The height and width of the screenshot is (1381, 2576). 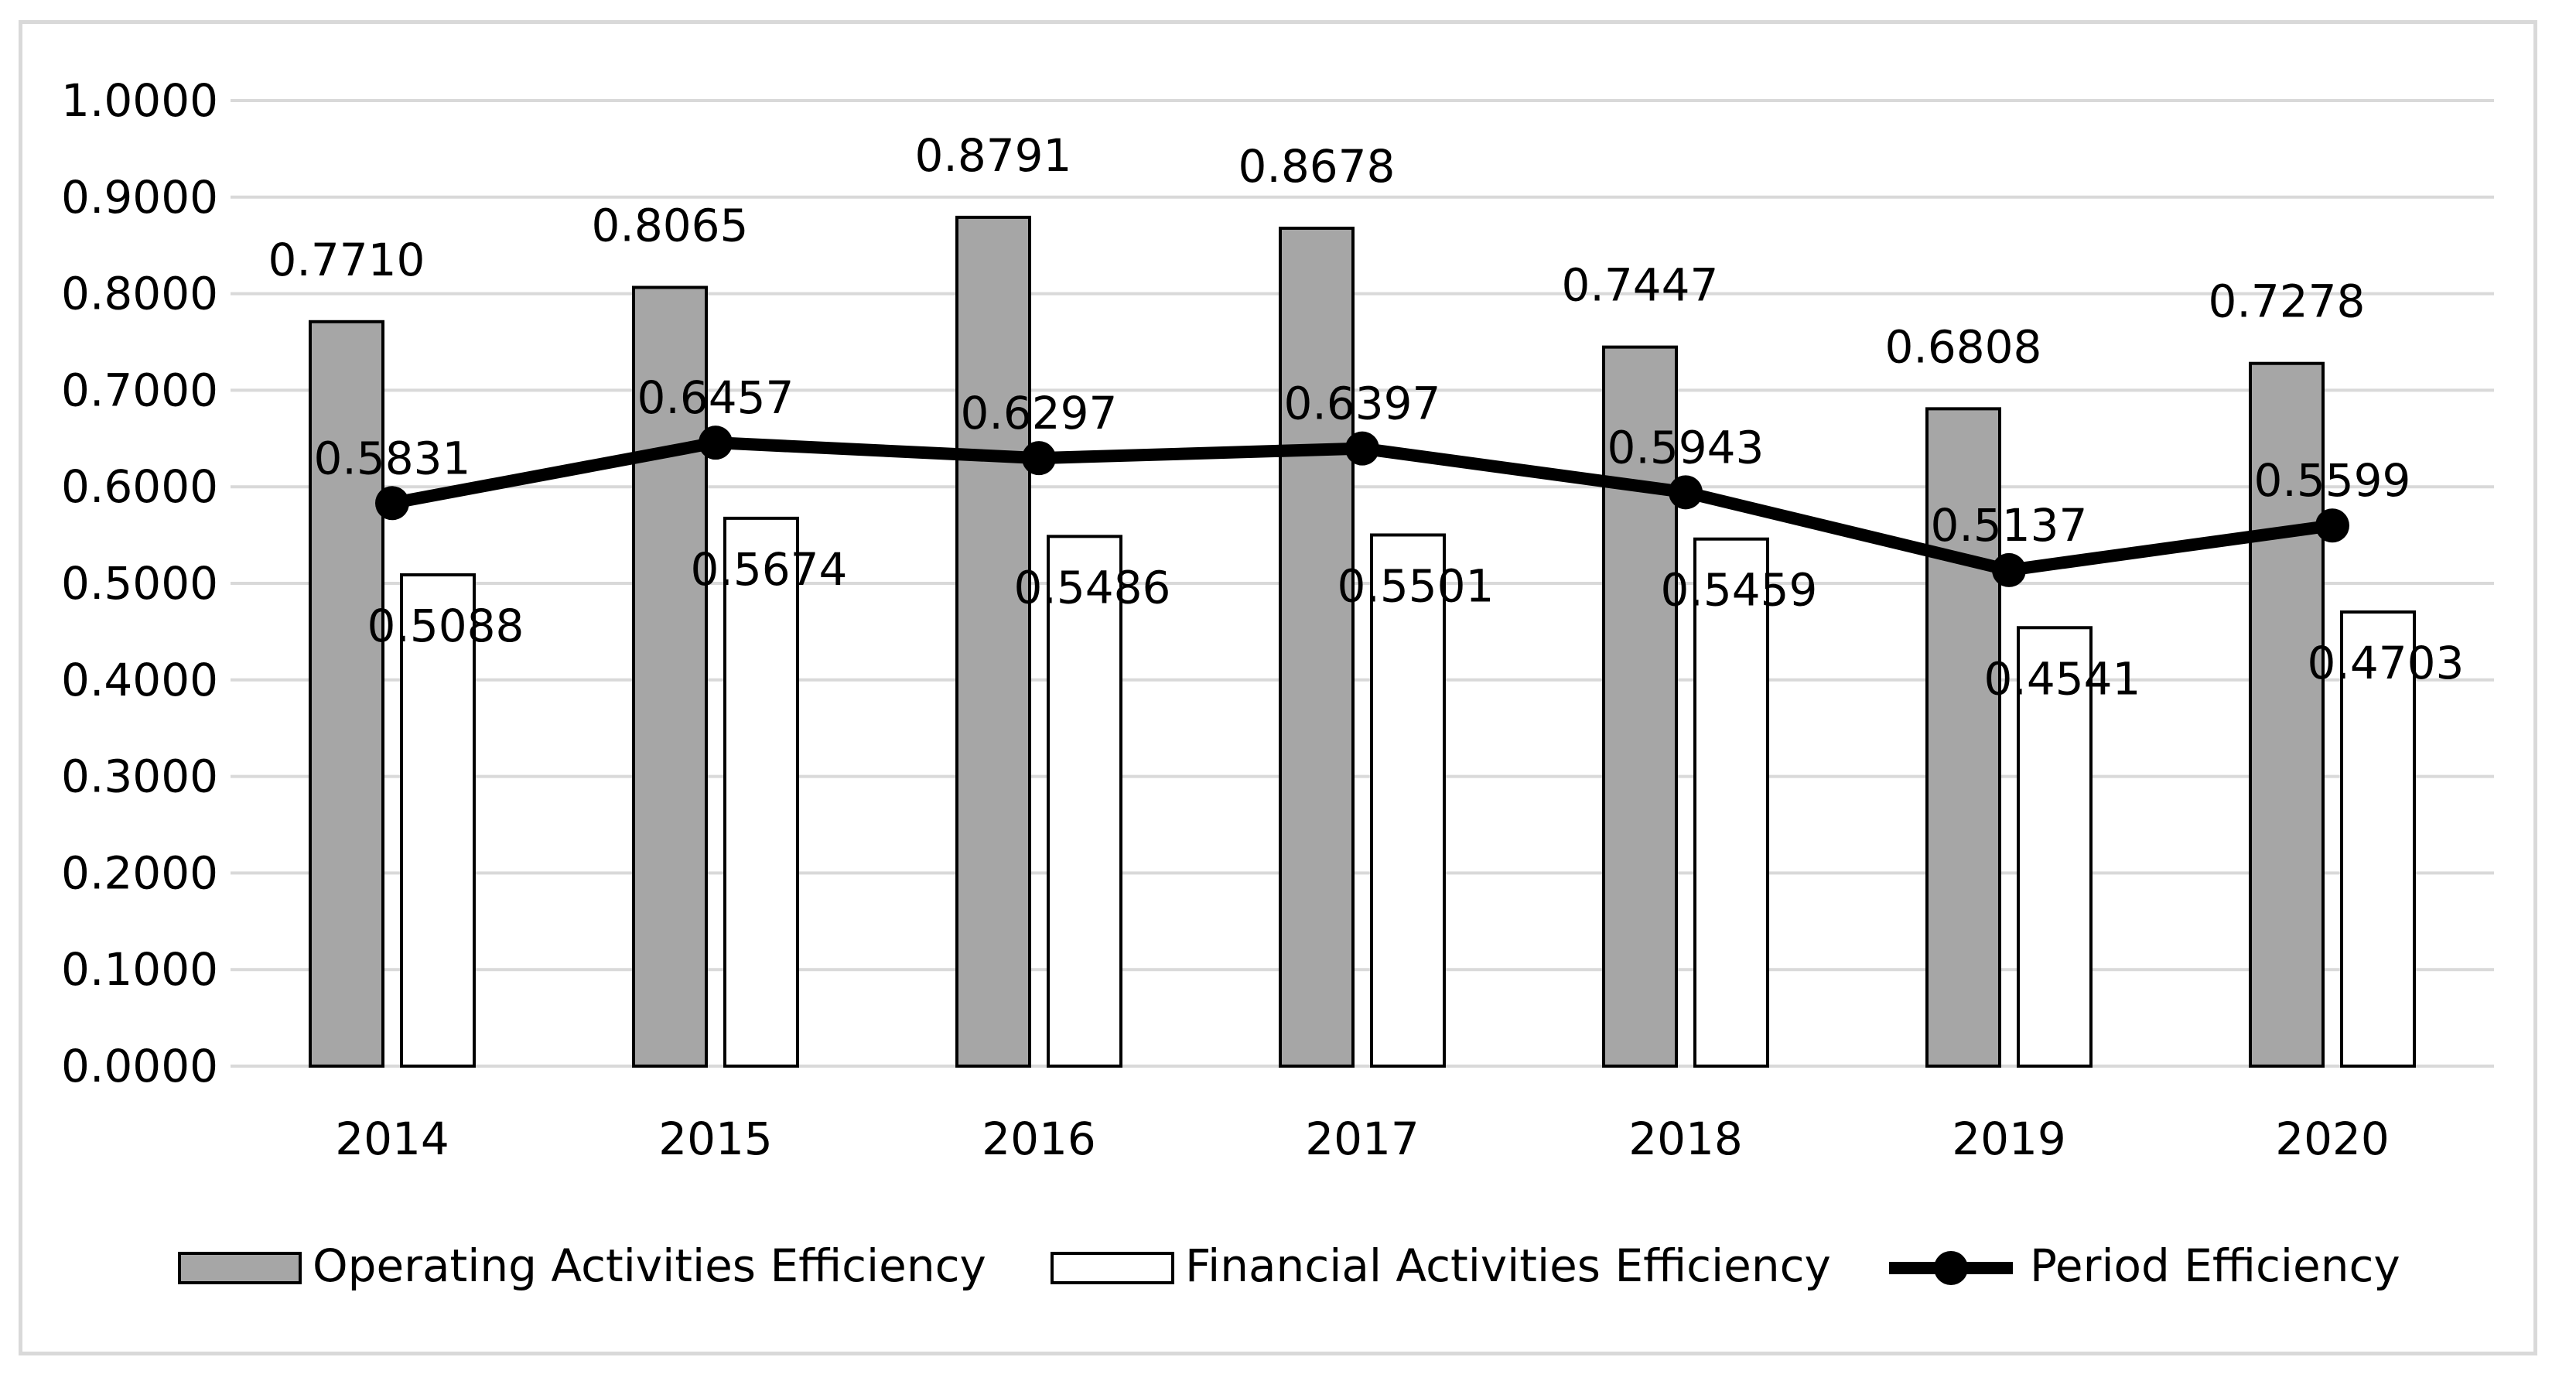 I want to click on financial-data-label-2019: 0.4541, so click(x=2062, y=679).